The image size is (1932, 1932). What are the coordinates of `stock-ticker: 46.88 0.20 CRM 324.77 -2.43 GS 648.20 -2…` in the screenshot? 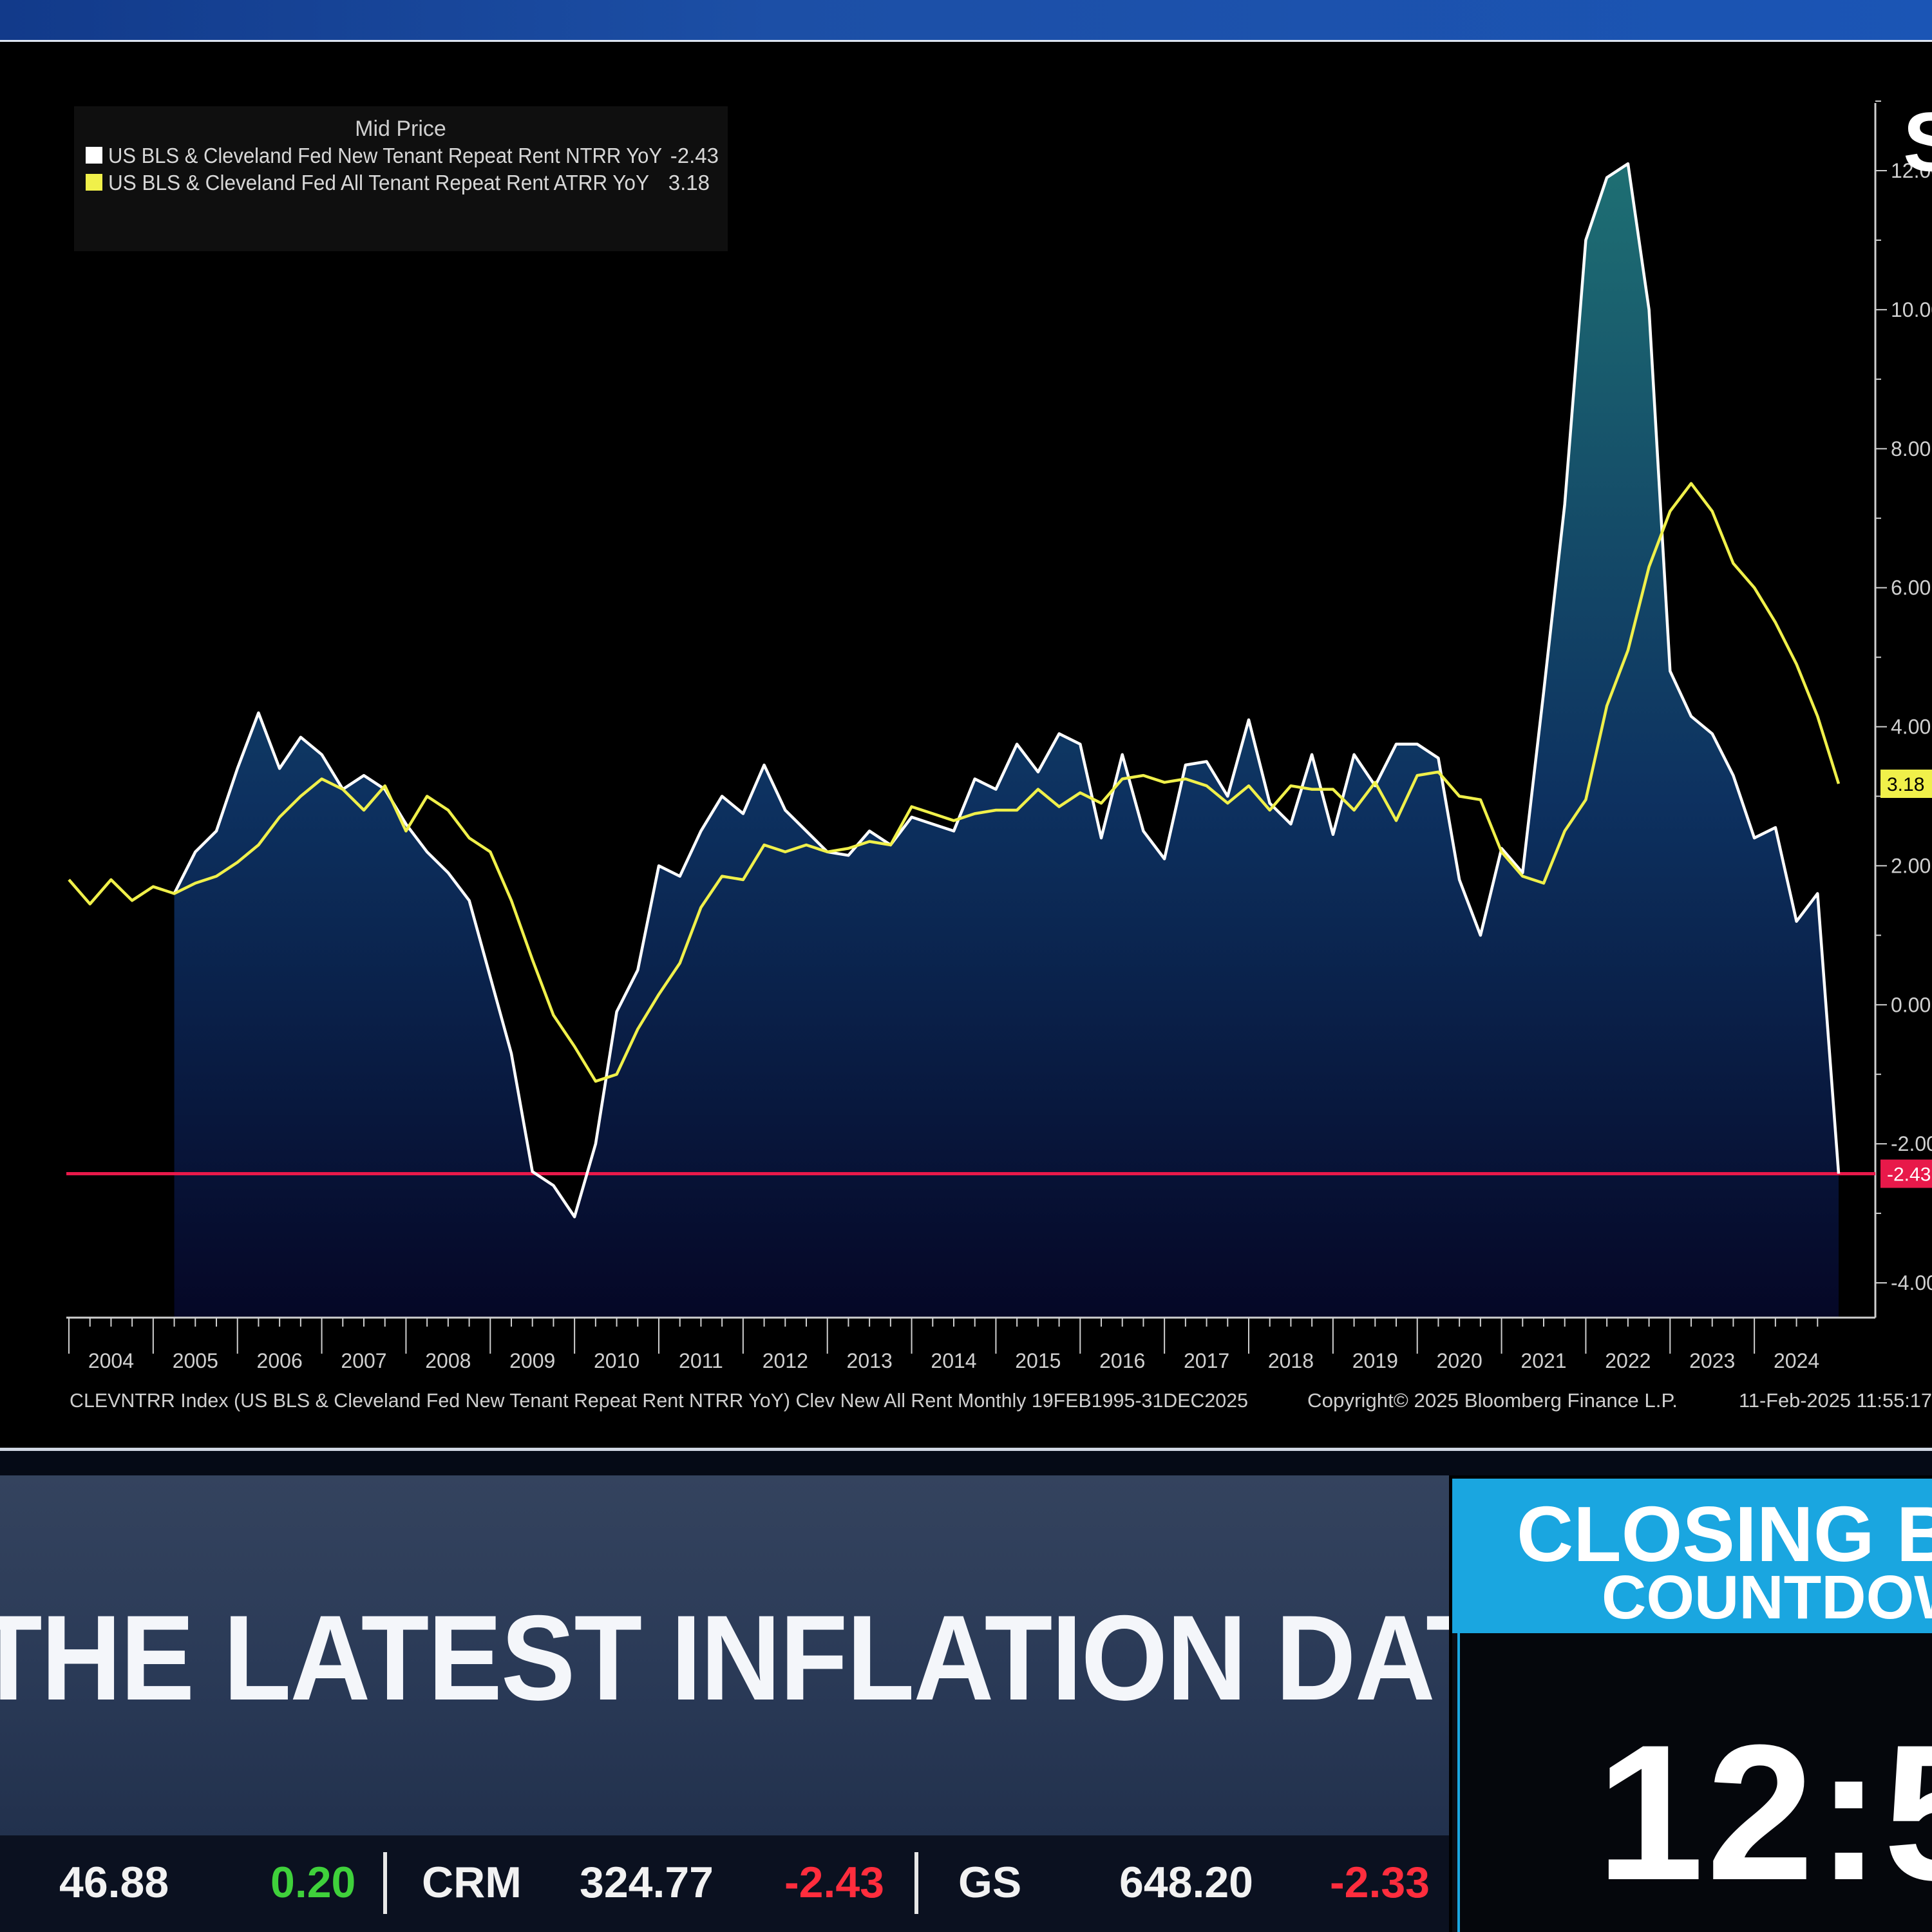 It's located at (724, 1884).